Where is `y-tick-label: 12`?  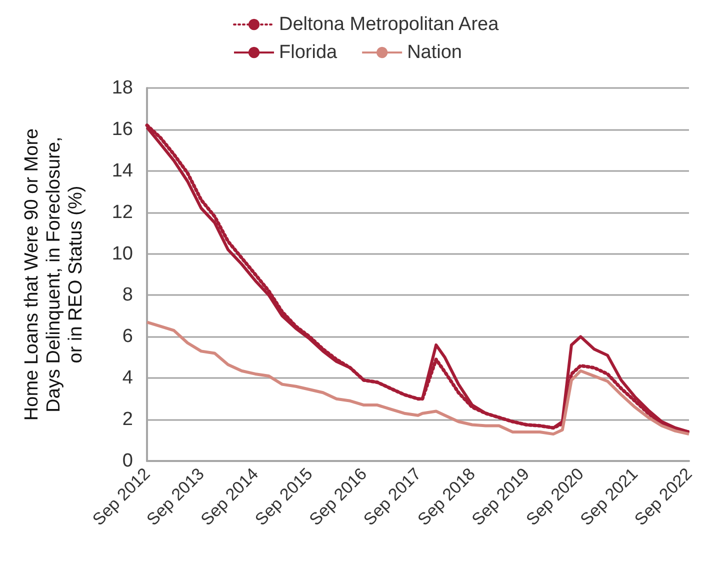
y-tick-label: 12 is located at coordinates (122, 212).